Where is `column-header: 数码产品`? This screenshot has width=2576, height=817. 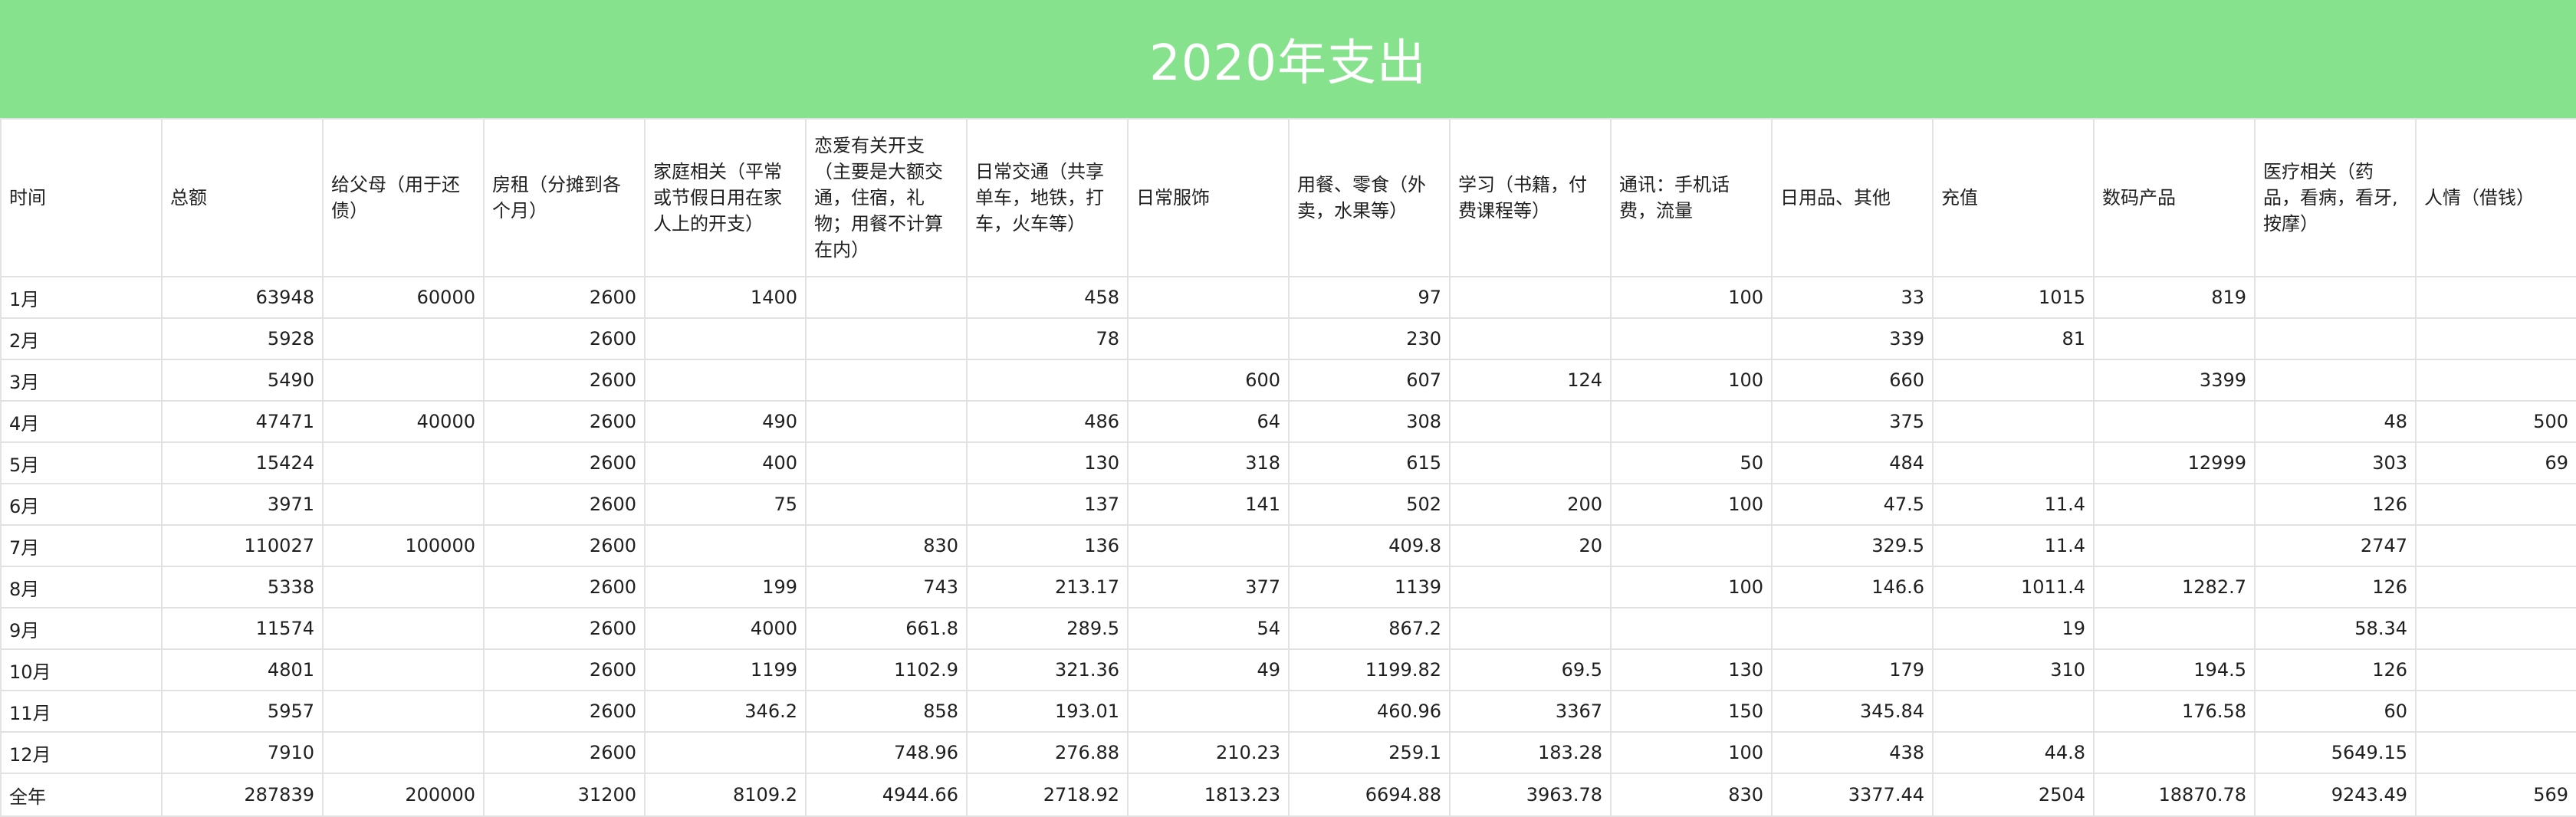 column-header: 数码产品 is located at coordinates (2174, 197).